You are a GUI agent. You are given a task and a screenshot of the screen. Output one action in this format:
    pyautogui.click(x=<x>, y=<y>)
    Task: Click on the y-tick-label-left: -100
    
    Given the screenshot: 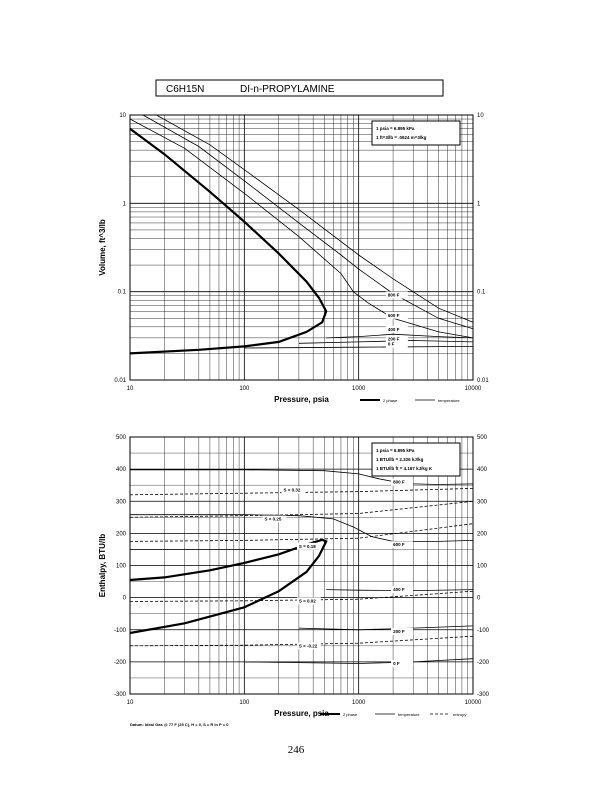 What is the action you would take?
    pyautogui.click(x=120, y=631)
    